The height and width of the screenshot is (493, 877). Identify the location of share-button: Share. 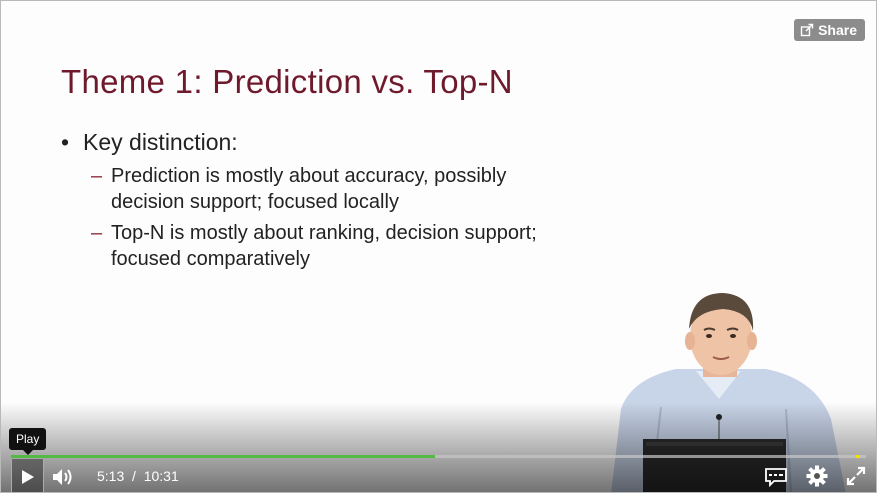
(829, 30).